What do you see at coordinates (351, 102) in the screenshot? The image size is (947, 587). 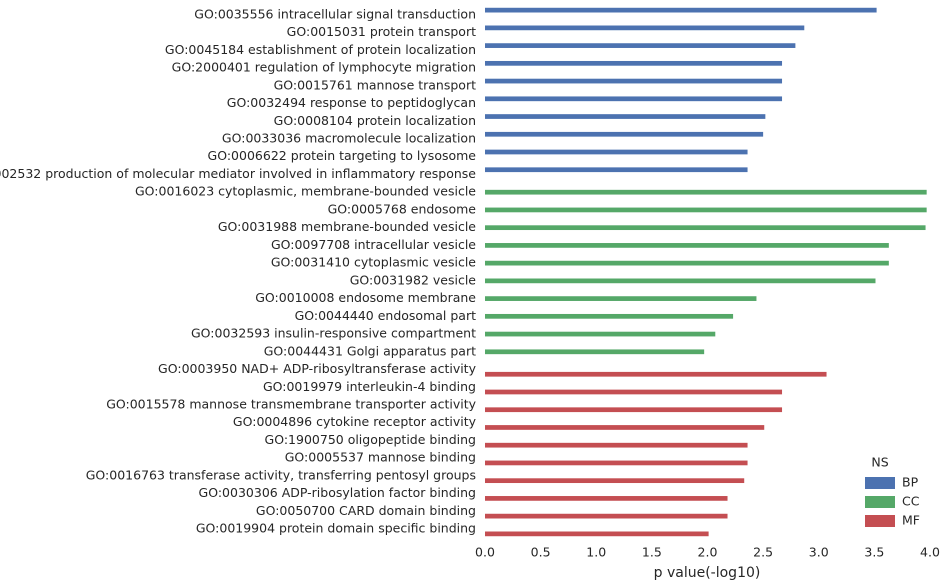 I see `y-tick-label: GO:0032494 response to peptidoglycan` at bounding box center [351, 102].